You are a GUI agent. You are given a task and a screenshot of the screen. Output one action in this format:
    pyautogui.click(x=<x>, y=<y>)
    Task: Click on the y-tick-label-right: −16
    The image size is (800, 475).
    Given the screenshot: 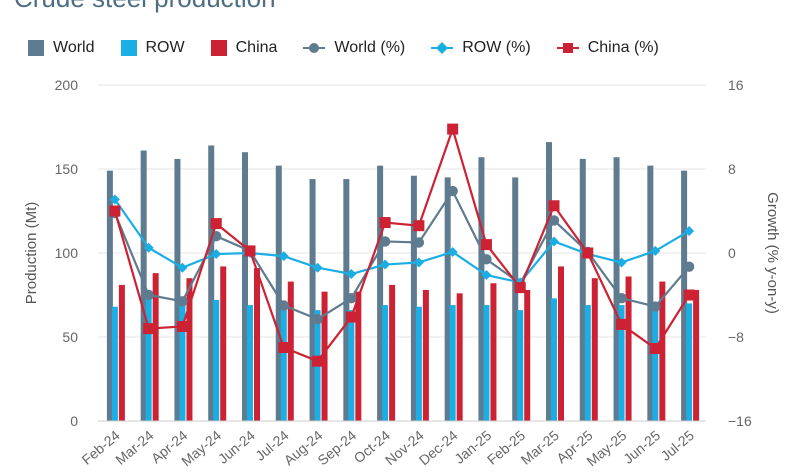 What is the action you would take?
    pyautogui.click(x=740, y=421)
    